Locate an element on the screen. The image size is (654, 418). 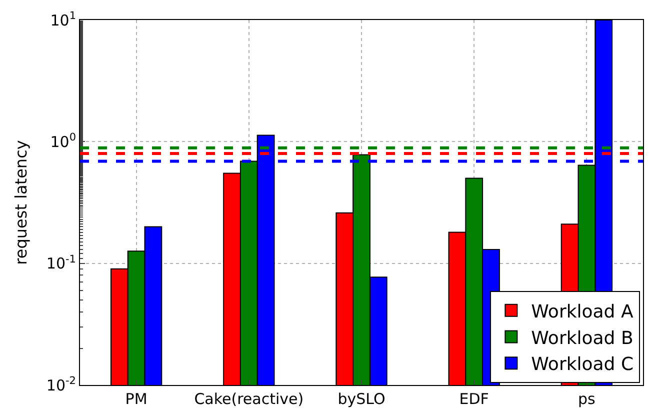
y-tick-label: 10$^{0}$ is located at coordinates (63, 141).